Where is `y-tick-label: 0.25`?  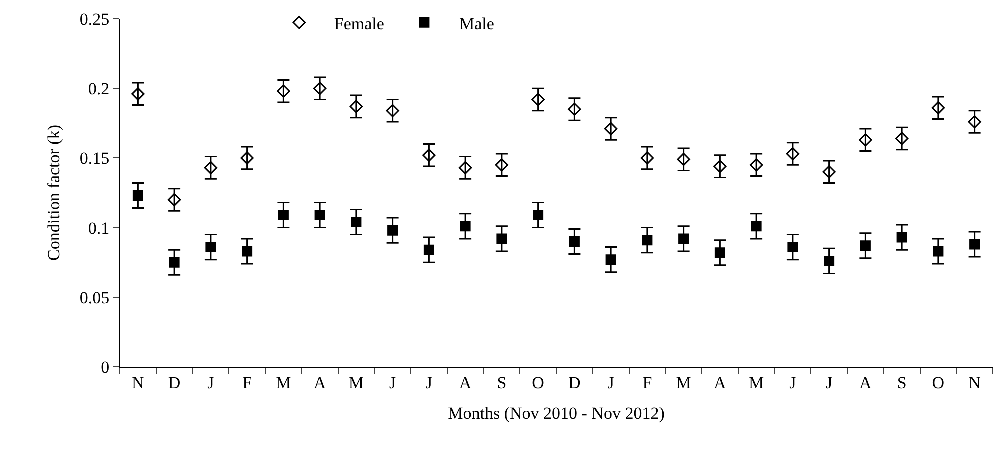 y-tick-label: 0.25 is located at coordinates (95, 19).